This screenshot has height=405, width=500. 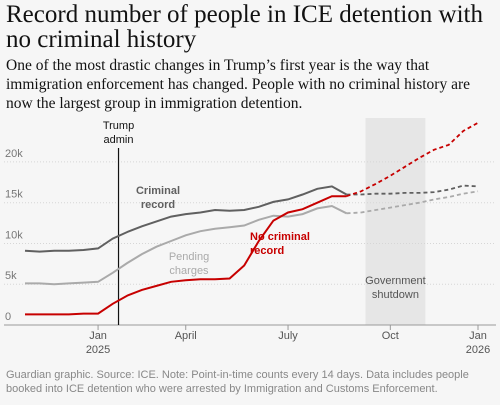 What do you see at coordinates (14, 154) in the screenshot?
I see `y-tick-label: 20k` at bounding box center [14, 154].